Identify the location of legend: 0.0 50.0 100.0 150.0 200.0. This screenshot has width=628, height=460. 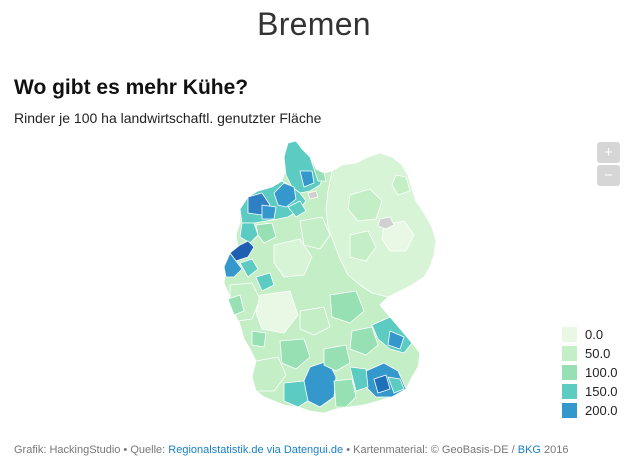
(590, 372).